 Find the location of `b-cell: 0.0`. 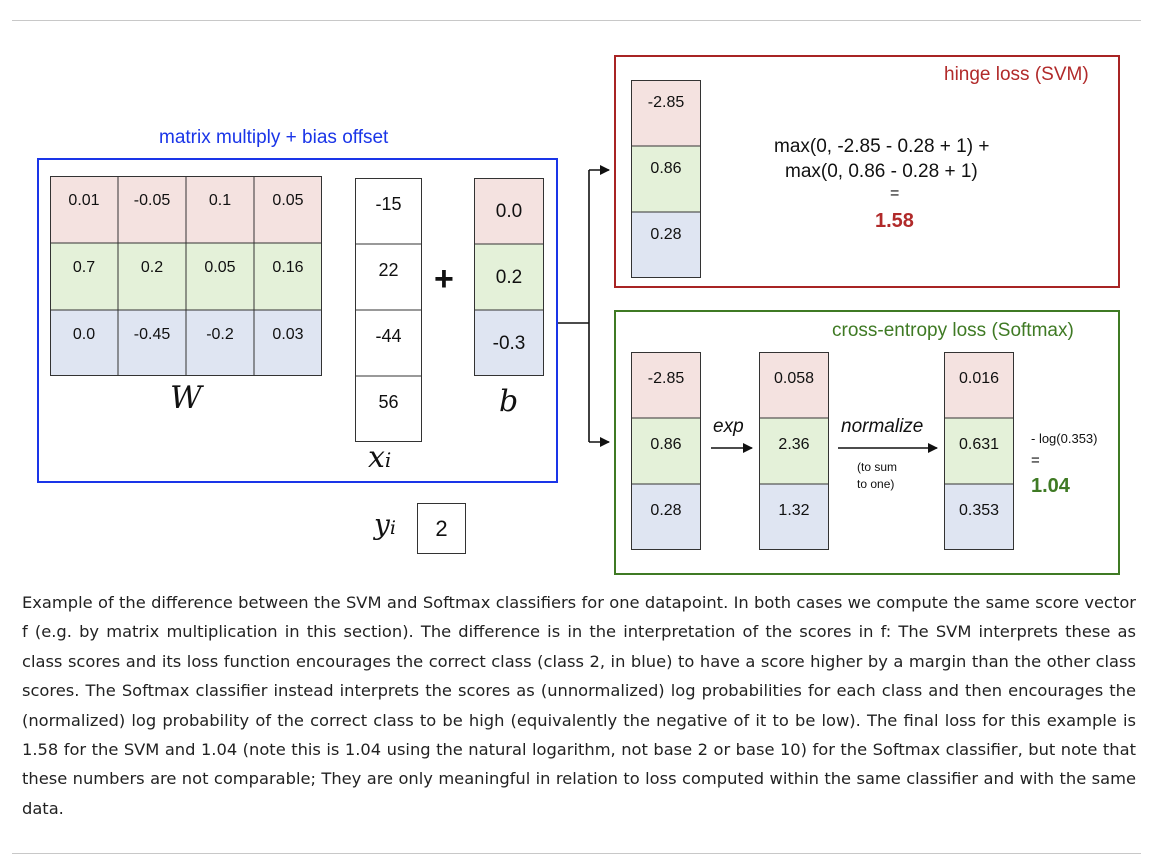

b-cell: 0.0 is located at coordinates (509, 211).